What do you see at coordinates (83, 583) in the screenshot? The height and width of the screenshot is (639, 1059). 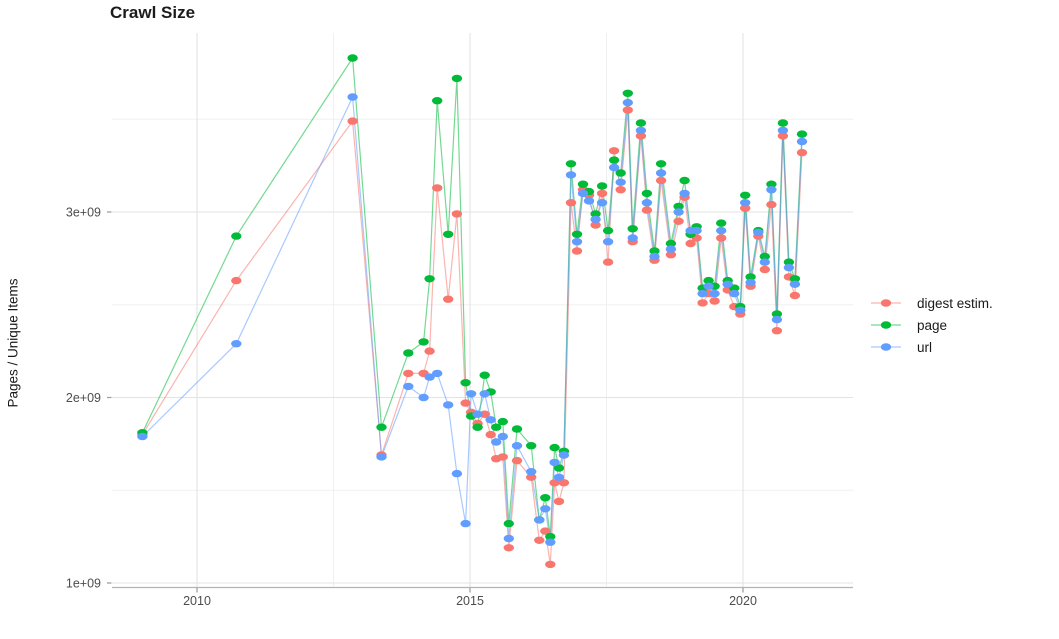 I see `y-tick-label-1e+09: 1e+09` at bounding box center [83, 583].